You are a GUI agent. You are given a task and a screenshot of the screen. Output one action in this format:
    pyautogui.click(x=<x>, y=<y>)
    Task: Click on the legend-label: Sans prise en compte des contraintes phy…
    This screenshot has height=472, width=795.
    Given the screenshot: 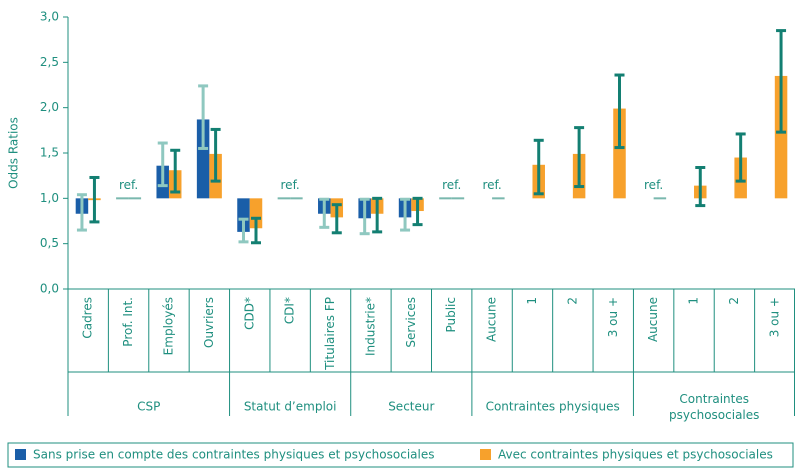 What is the action you would take?
    pyautogui.click(x=233, y=455)
    